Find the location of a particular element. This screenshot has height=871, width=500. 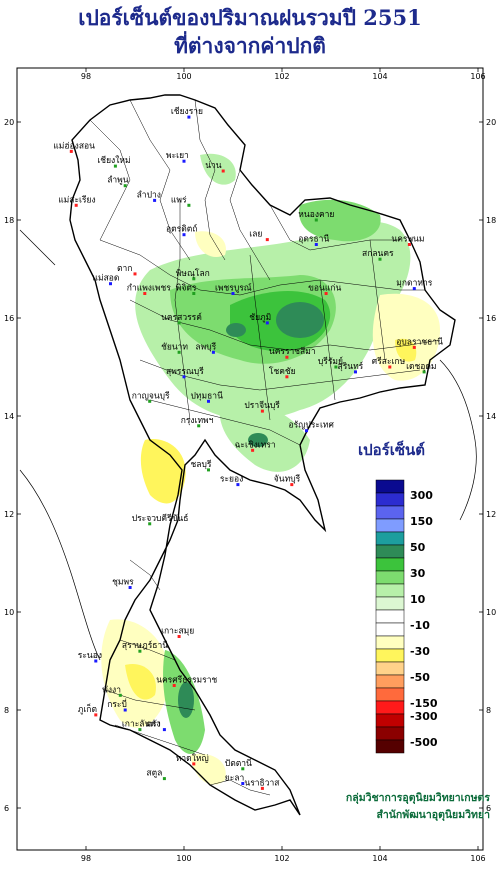

province-label: ฉะเชิงเทรา is located at coordinates (255, 445).